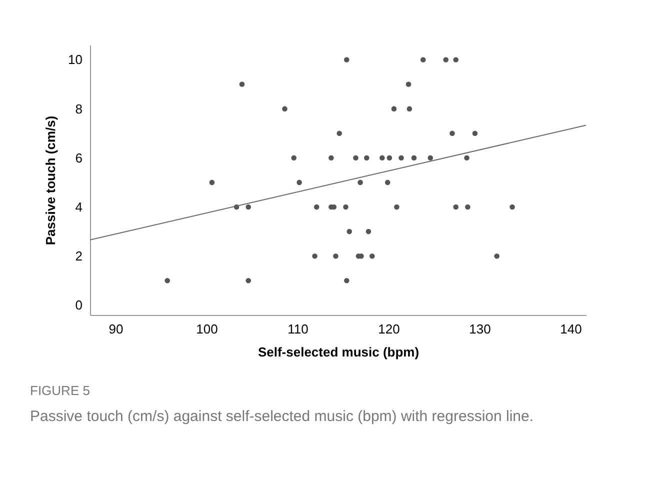 This screenshot has width=645, height=479. What do you see at coordinates (78, 158) in the screenshot?
I see `y-tick-label: 6` at bounding box center [78, 158].